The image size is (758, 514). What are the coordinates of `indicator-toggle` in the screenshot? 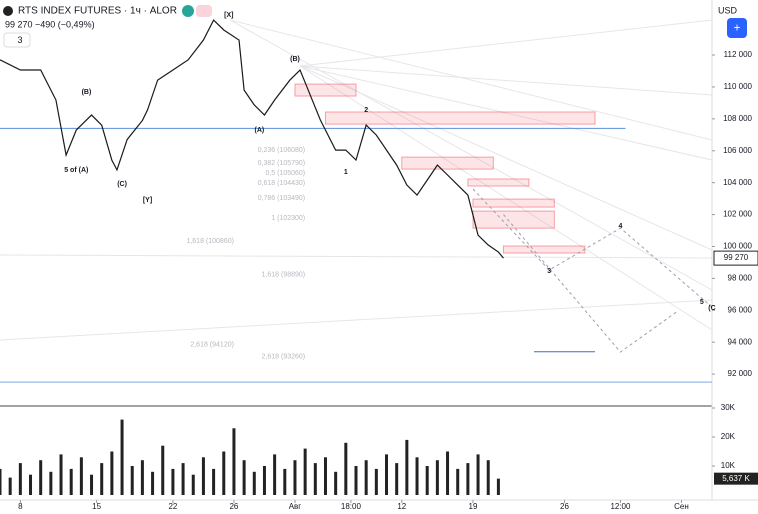 It's located at (17, 40).